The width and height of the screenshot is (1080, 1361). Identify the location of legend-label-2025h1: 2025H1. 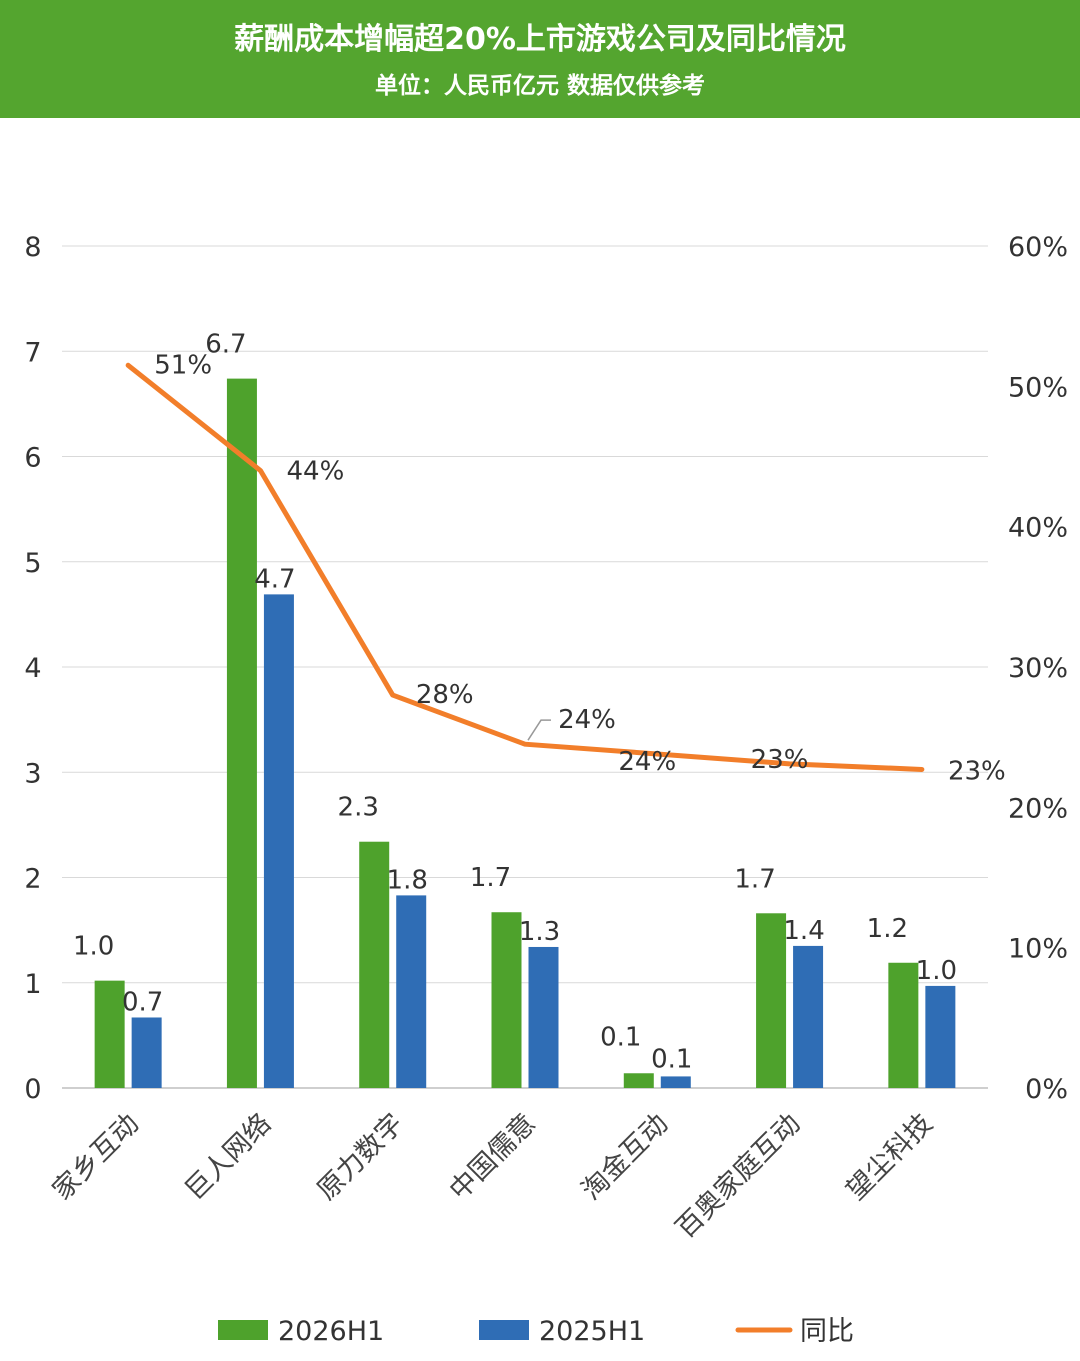
(592, 1331).